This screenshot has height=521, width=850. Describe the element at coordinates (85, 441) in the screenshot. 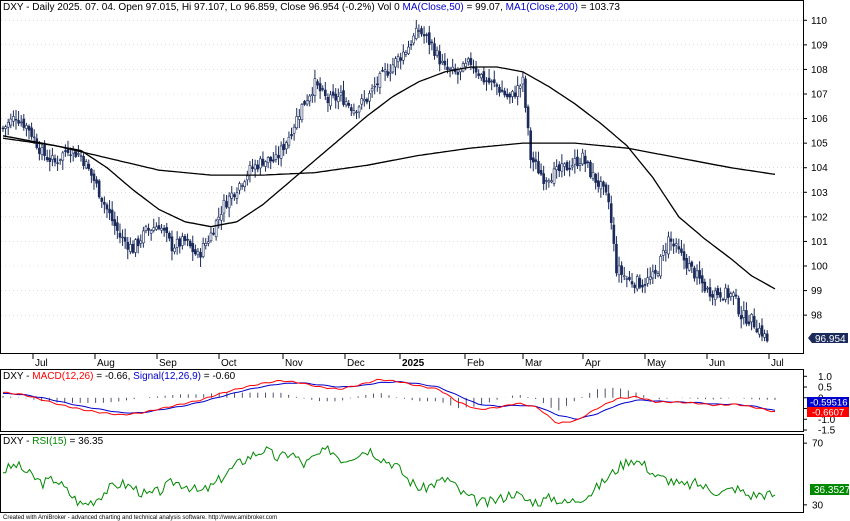

I see `rsi-value: = 36.35` at that location.